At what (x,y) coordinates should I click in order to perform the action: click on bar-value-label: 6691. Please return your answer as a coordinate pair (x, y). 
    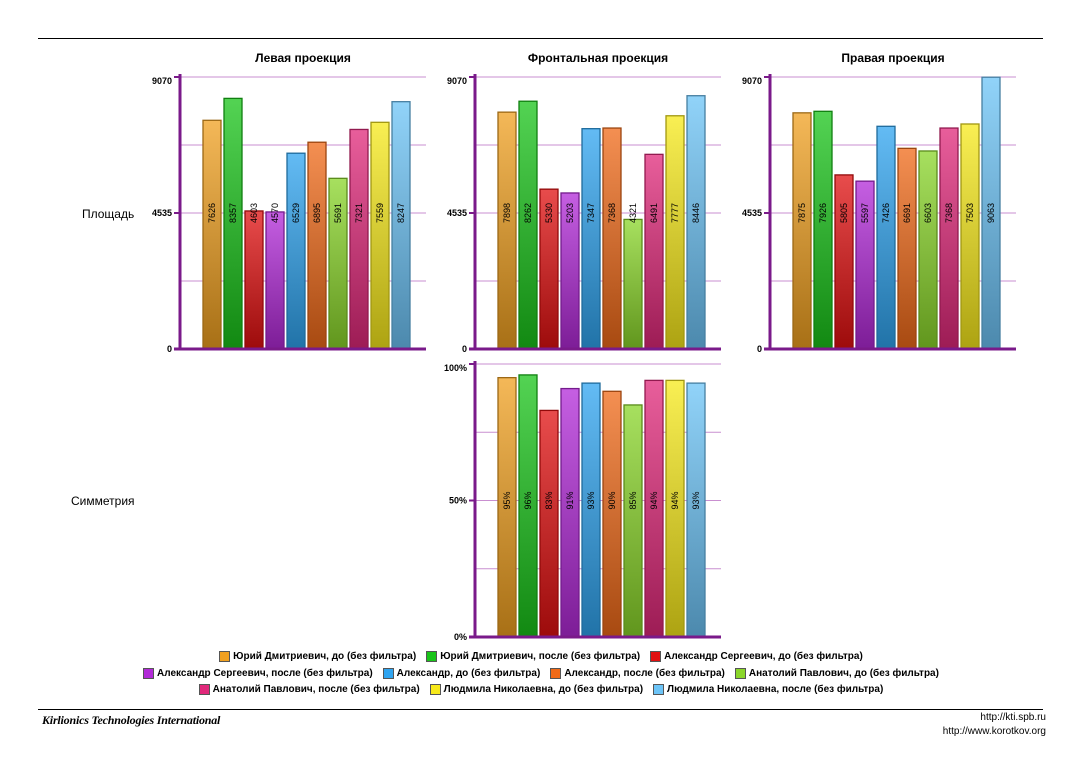
    Looking at the image, I should click on (907, 213).